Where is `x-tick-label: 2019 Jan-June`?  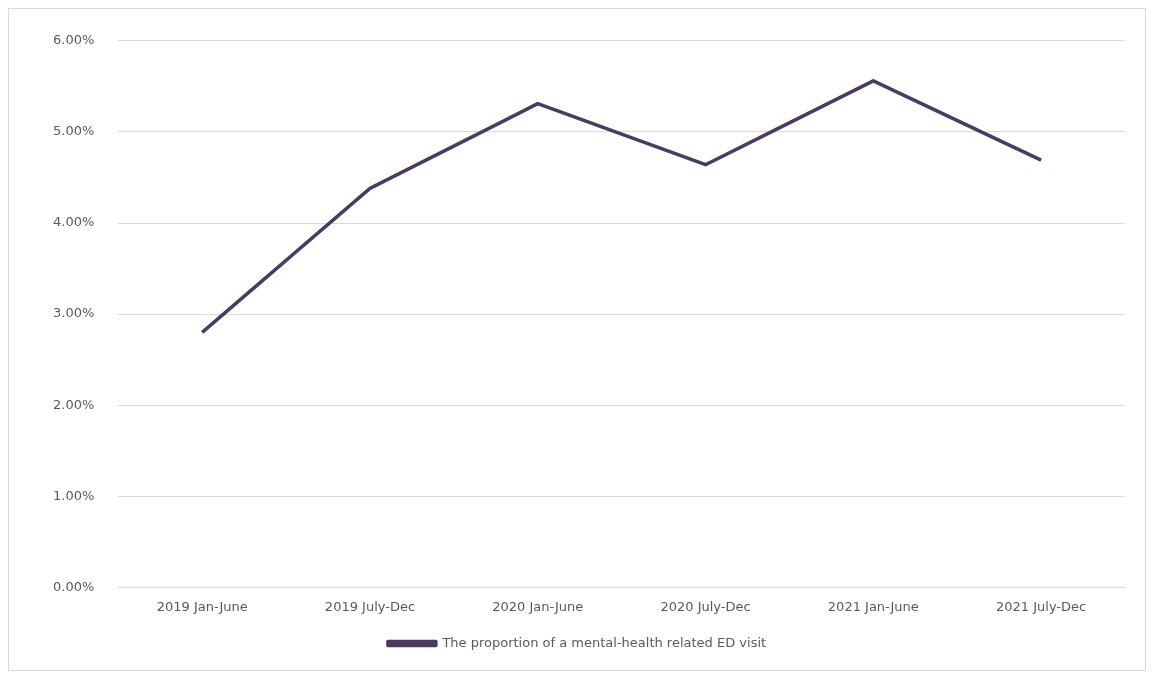
x-tick-label: 2019 Jan-June is located at coordinates (202, 606).